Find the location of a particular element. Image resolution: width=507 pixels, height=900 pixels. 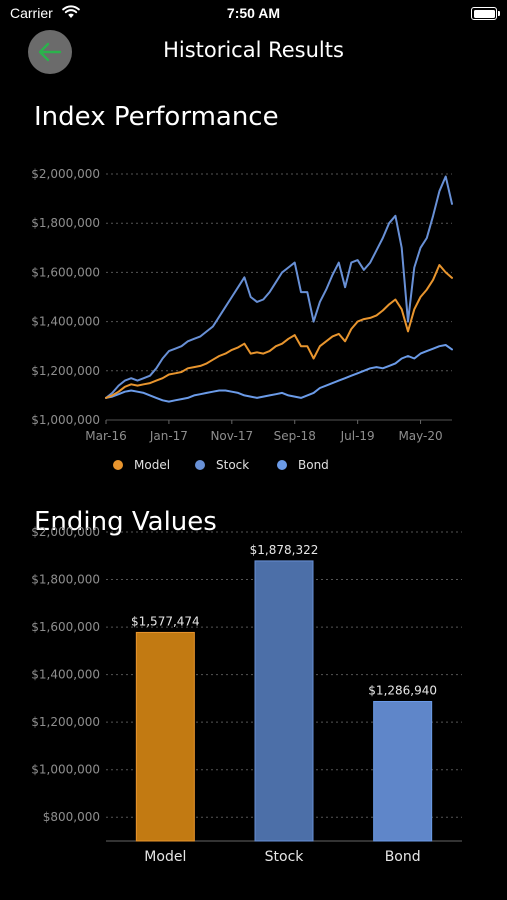

x-tick-label: Nov-17 is located at coordinates (231, 436).